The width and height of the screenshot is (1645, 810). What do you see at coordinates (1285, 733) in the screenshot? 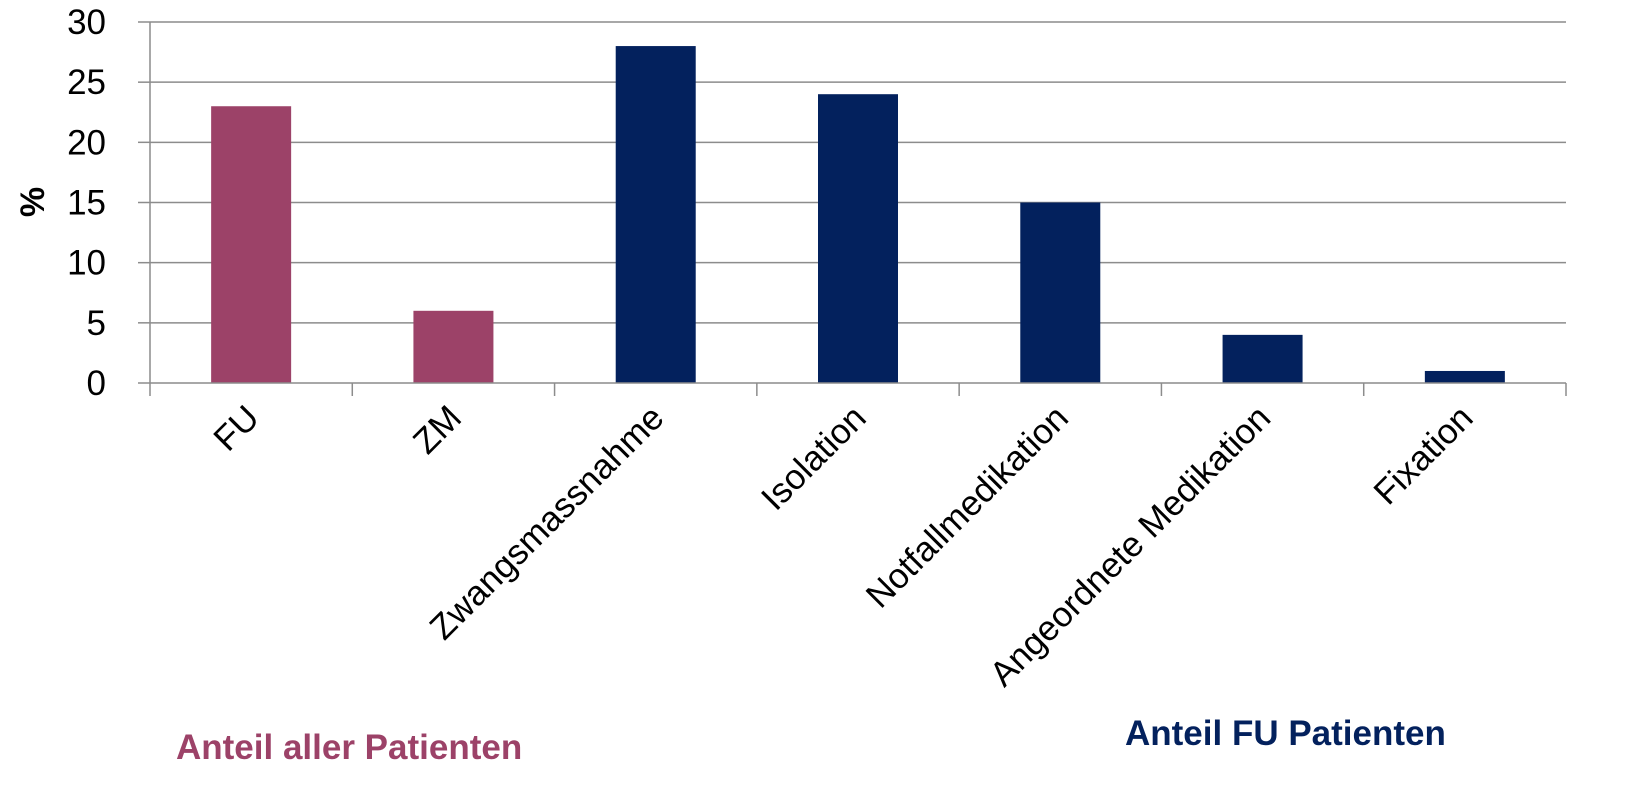
I see `caption-fu-patients: Anteil FU Patienten` at bounding box center [1285, 733].